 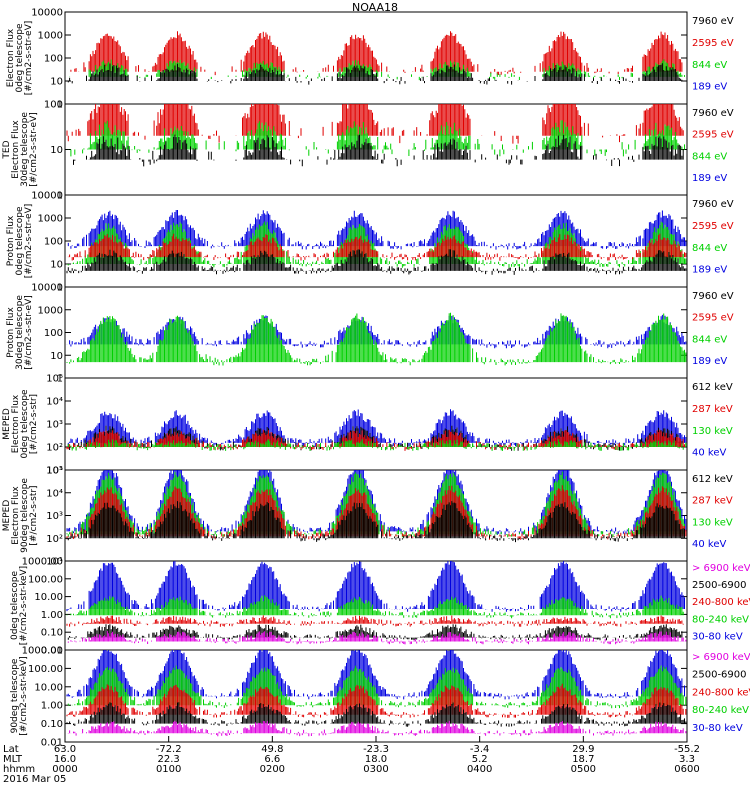 What do you see at coordinates (50, 310) in the screenshot?
I see `y-tick-label: 1000` at bounding box center [50, 310].